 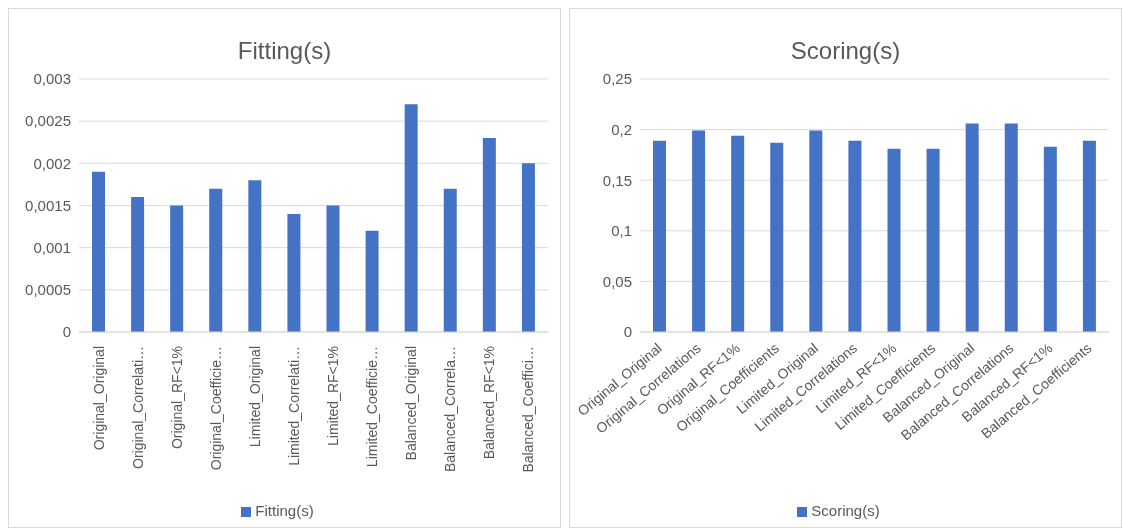 I want to click on chart-title: Scoring(s), so click(x=845, y=51).